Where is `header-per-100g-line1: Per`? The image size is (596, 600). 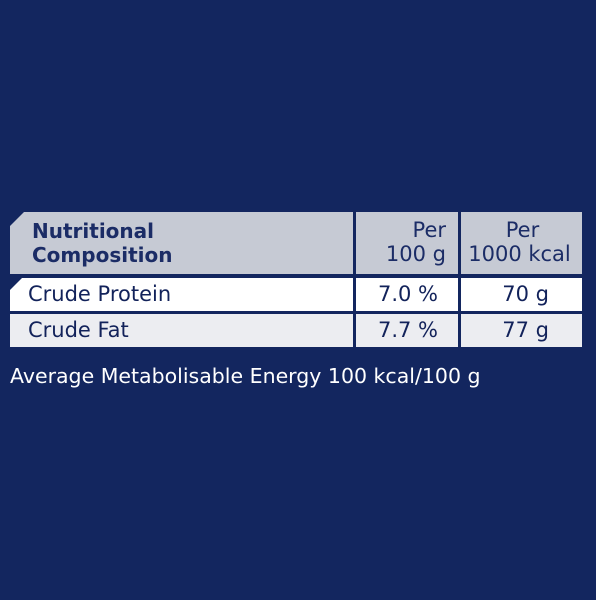
header-per-100g-line1: Per is located at coordinates (429, 230).